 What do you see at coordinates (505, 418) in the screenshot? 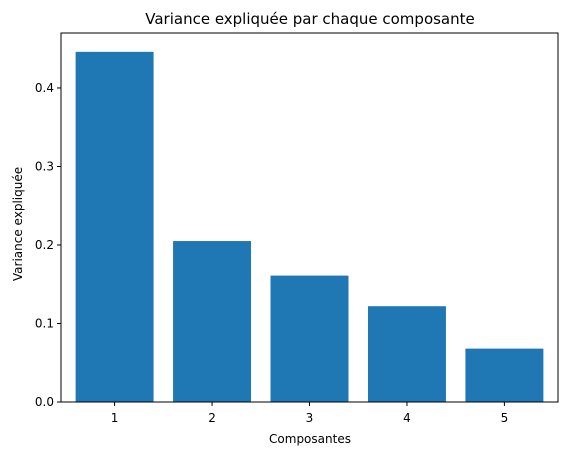
I see `x-tick-label-5: 5` at bounding box center [505, 418].